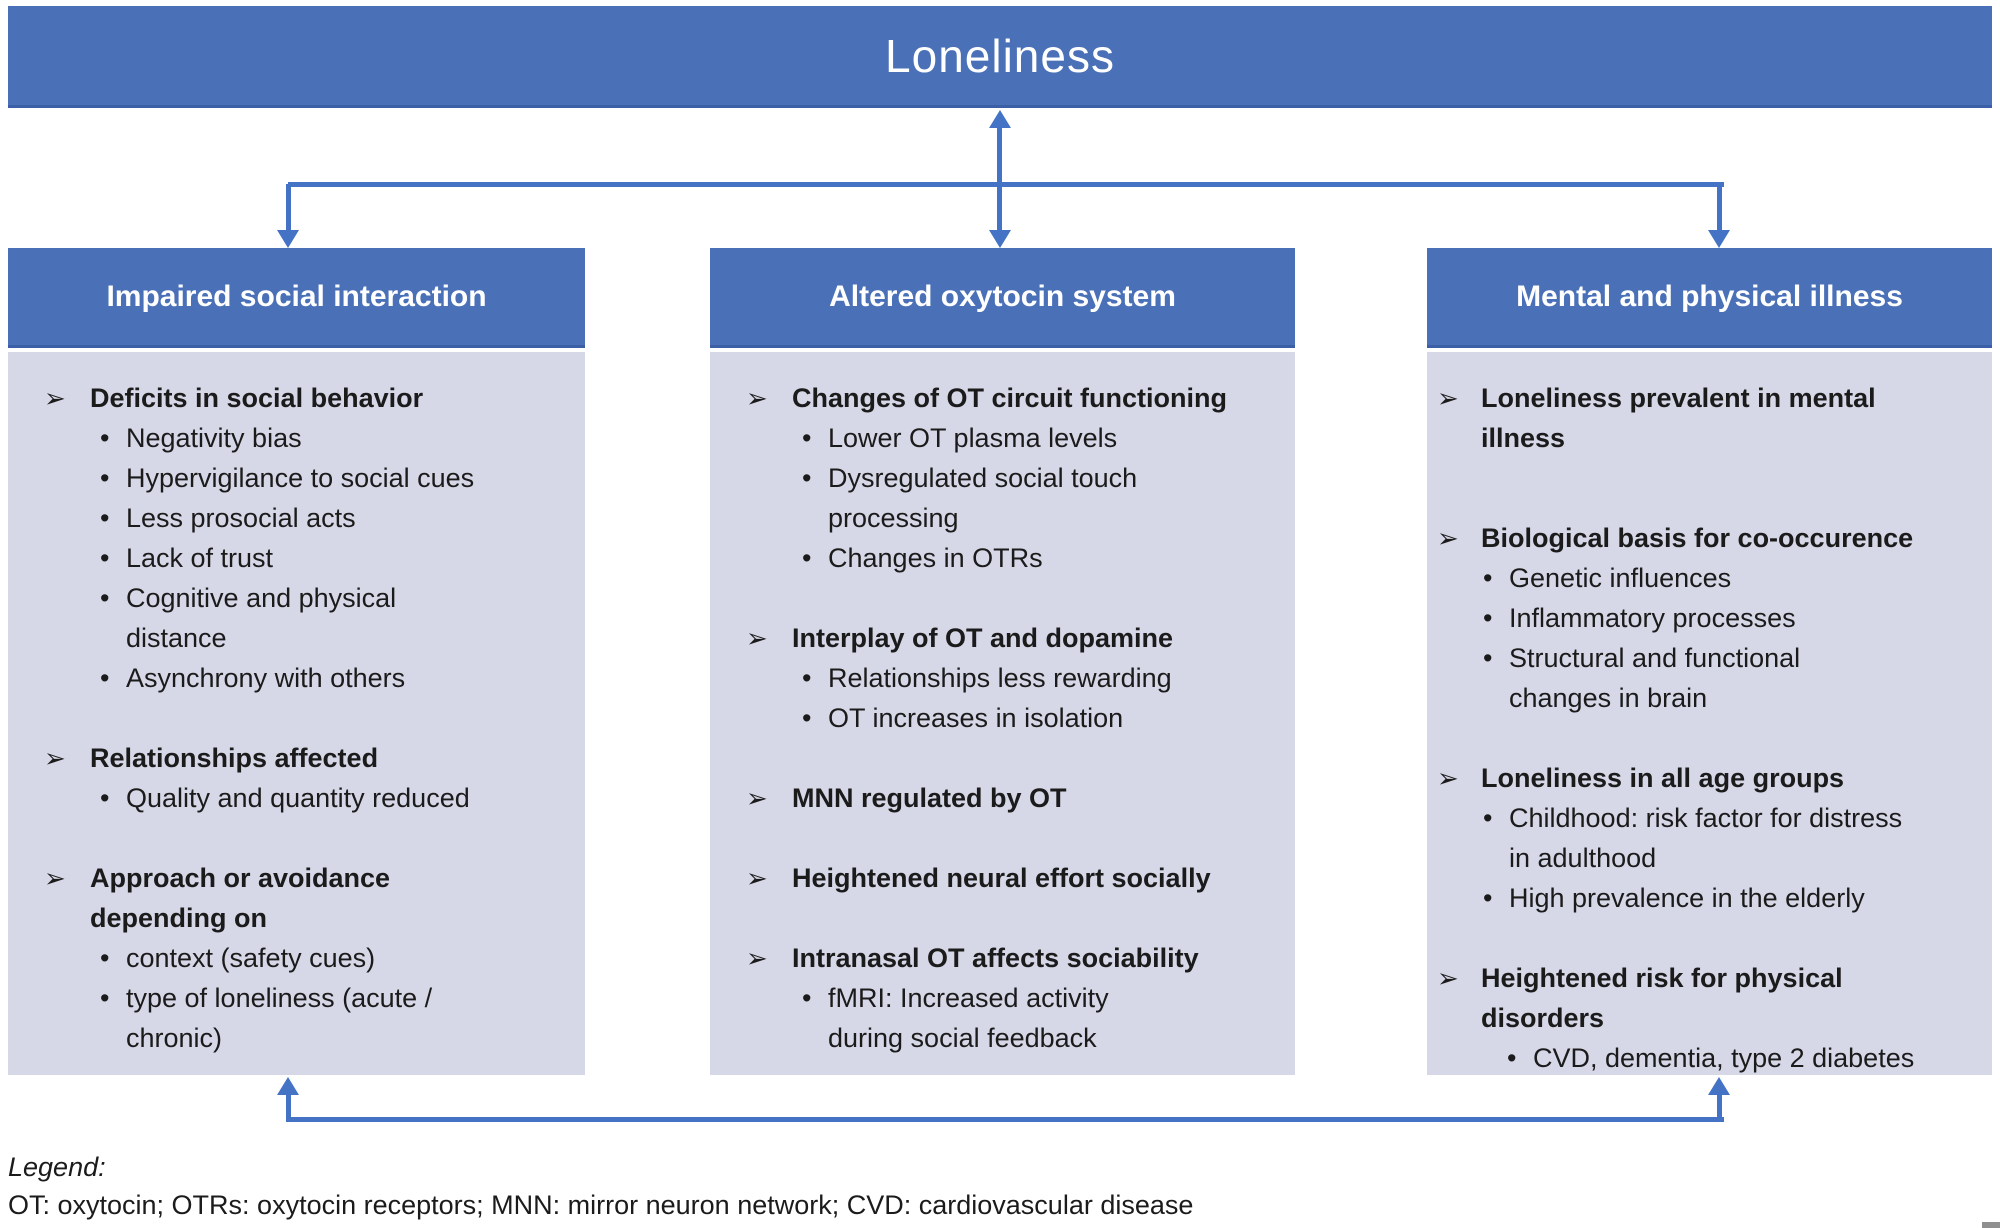 The width and height of the screenshot is (2000, 1228). Describe the element at coordinates (976, 718) in the screenshot. I see `bullet-text: OT increases in isolation` at that location.